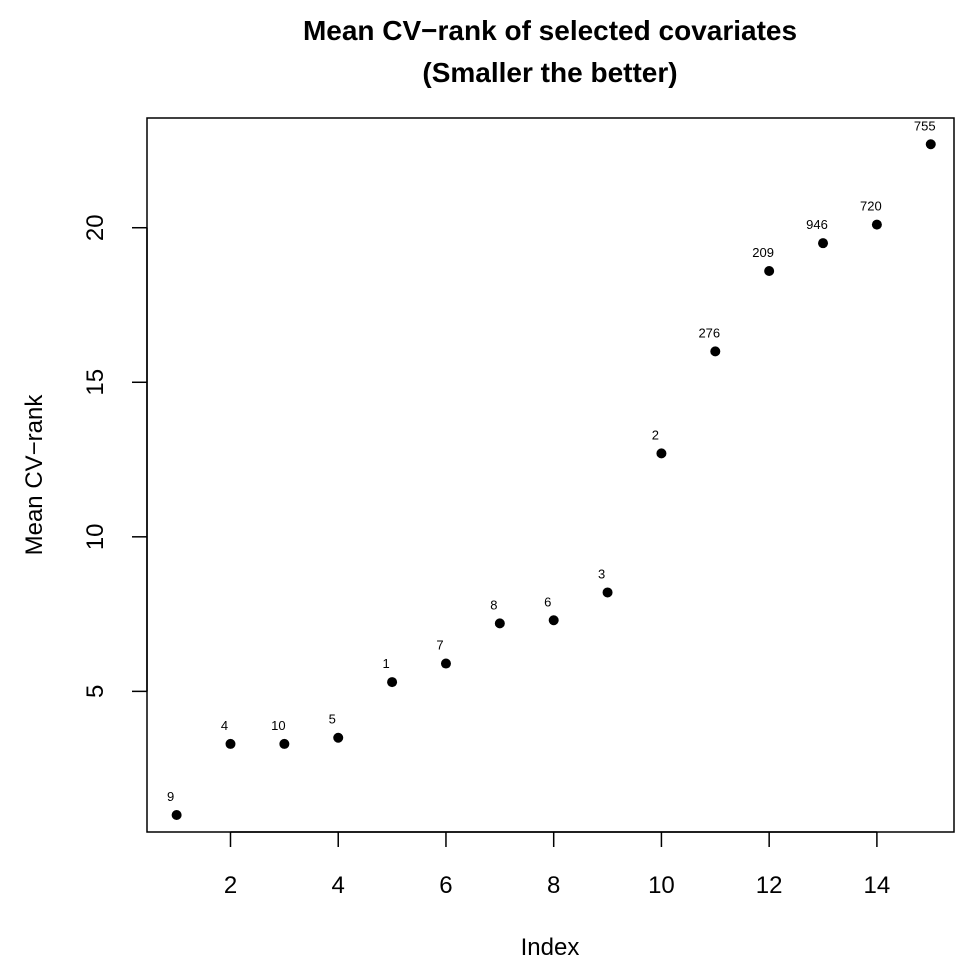 The image size is (955, 967). What do you see at coordinates (115, 456) in the screenshot?
I see `y-axis: 5 10 15 20` at bounding box center [115, 456].